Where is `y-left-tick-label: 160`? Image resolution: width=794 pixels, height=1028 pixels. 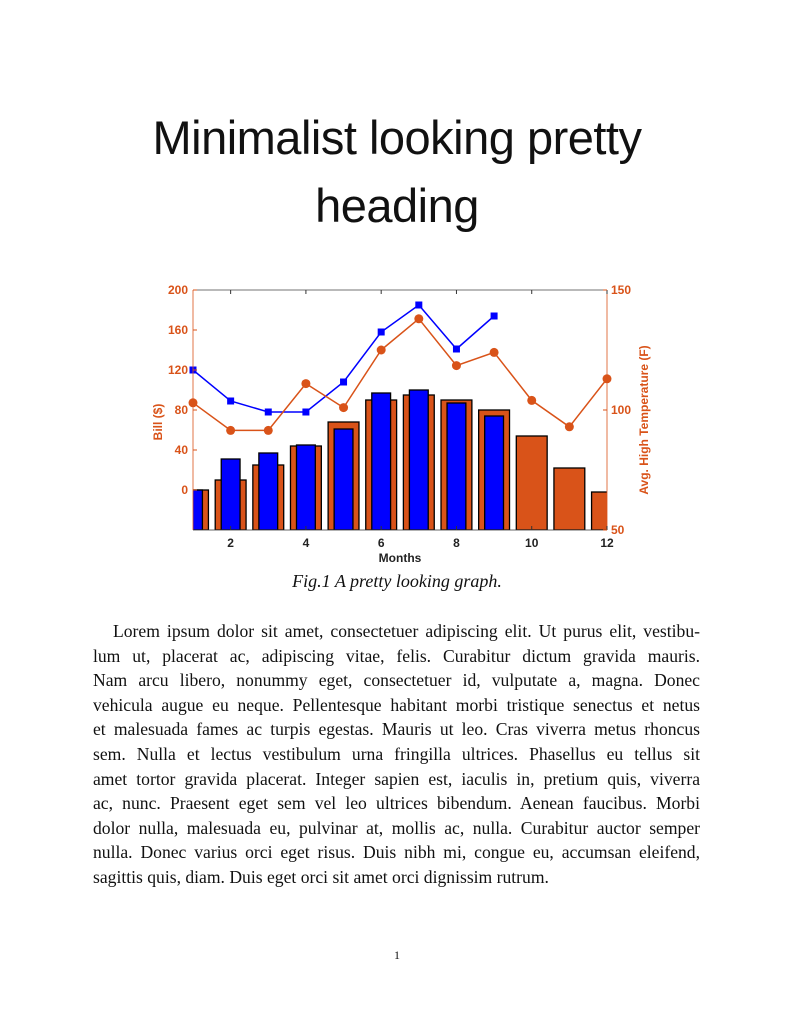
y-left-tick-label: 160 is located at coordinates (178, 330).